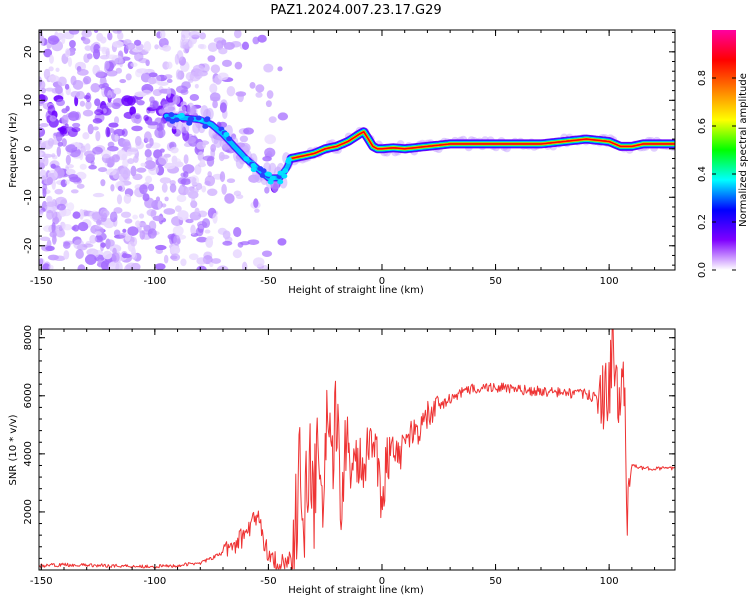 This screenshot has width=750, height=600. What do you see at coordinates (28, 100) in the screenshot?
I see `spectrogram-y-tick-label: 10` at bounding box center [28, 100].